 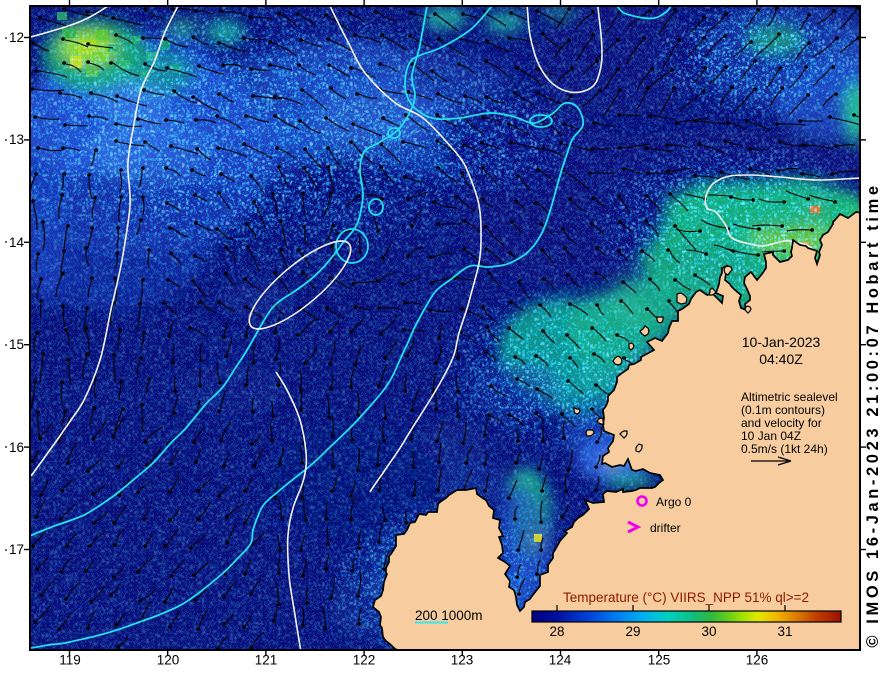 What do you see at coordinates (789, 397) in the screenshot?
I see `svg-text: Altimetric sealevel` at bounding box center [789, 397].